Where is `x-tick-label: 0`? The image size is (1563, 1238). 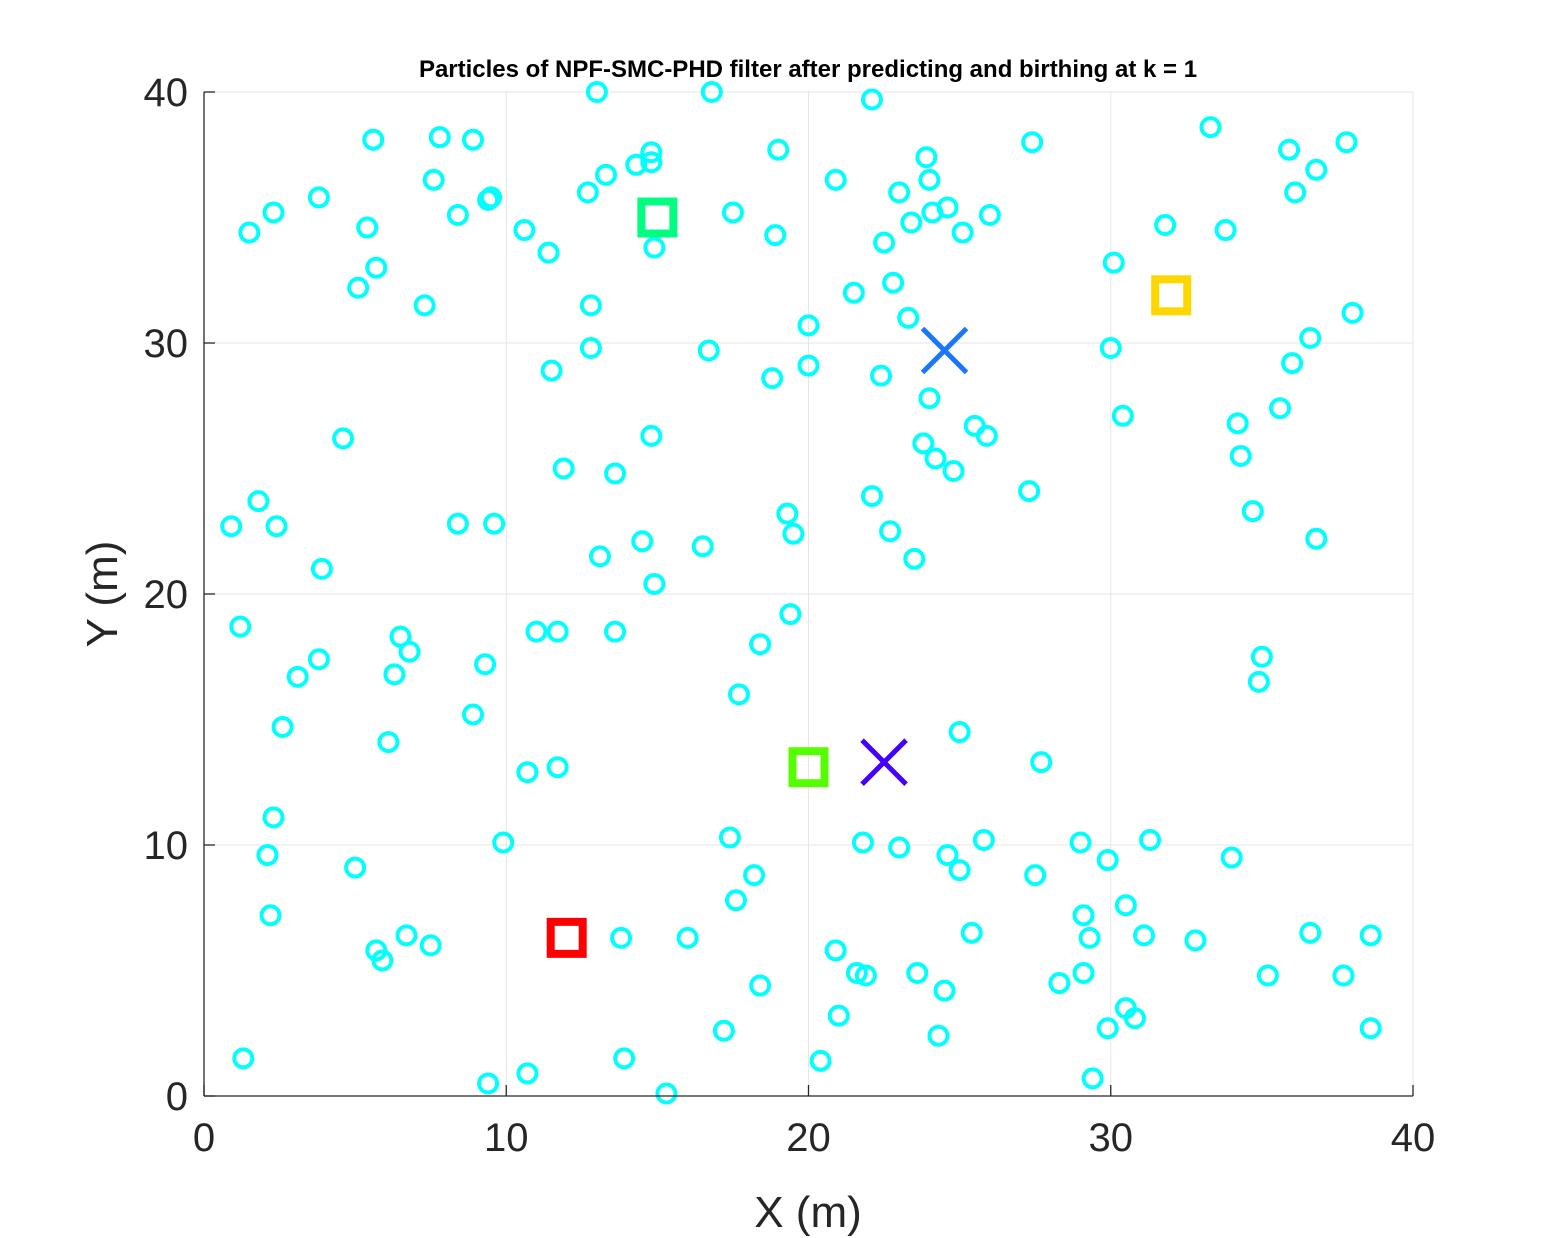
x-tick-label: 0 is located at coordinates (204, 1138).